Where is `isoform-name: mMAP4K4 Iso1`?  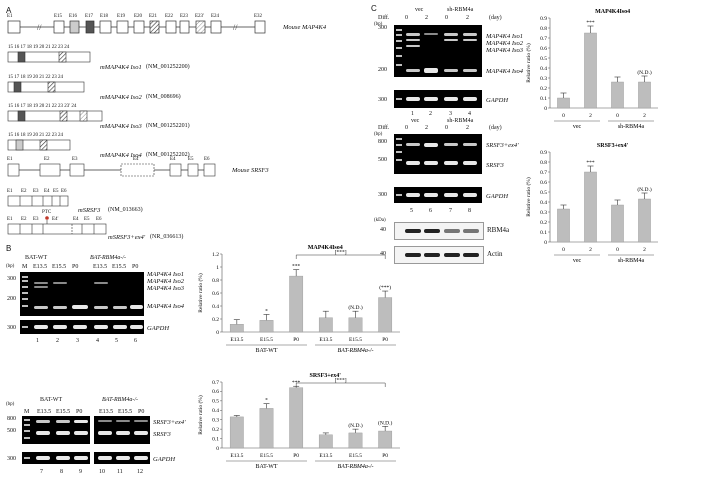
isoform-name: mMAP4K4 Iso1 is located at coordinates (121, 67).